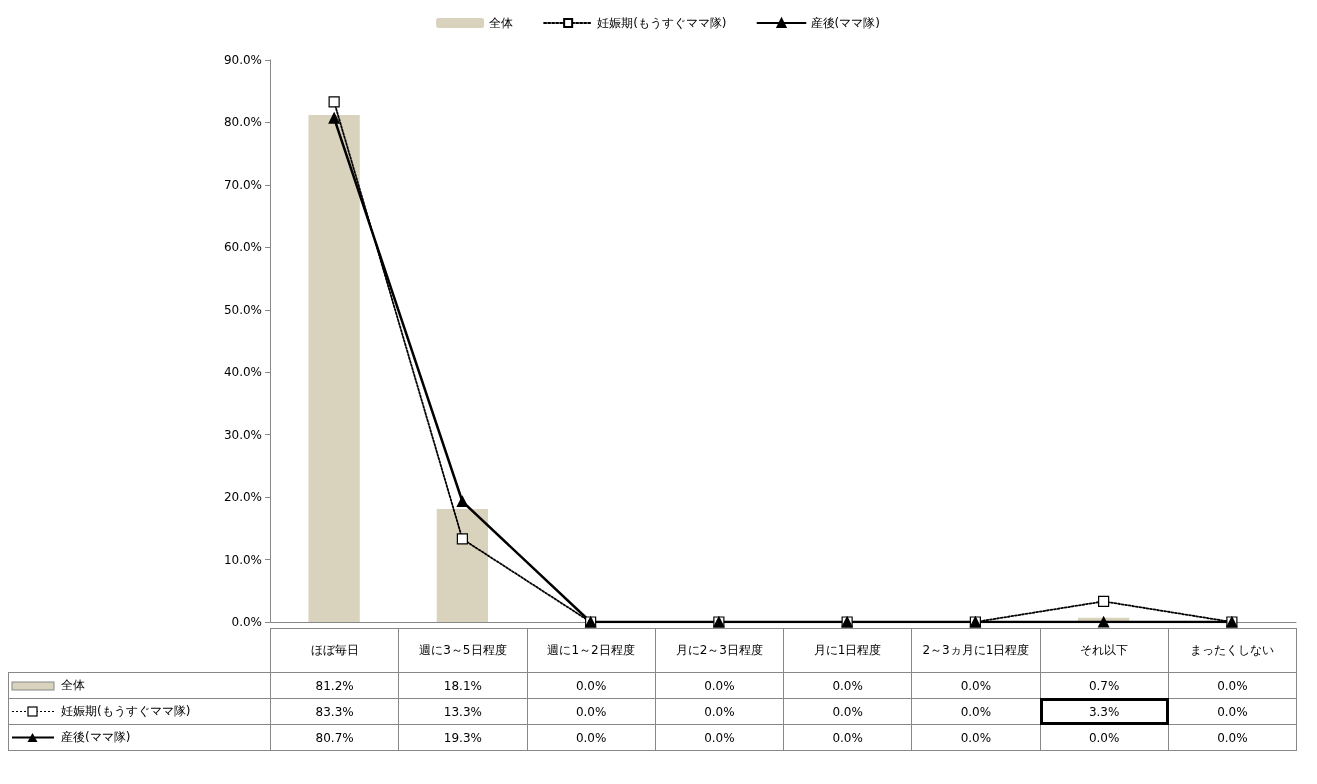  What do you see at coordinates (1104, 650) in the screenshot?
I see `x-tick-label: それ以下` at bounding box center [1104, 650].